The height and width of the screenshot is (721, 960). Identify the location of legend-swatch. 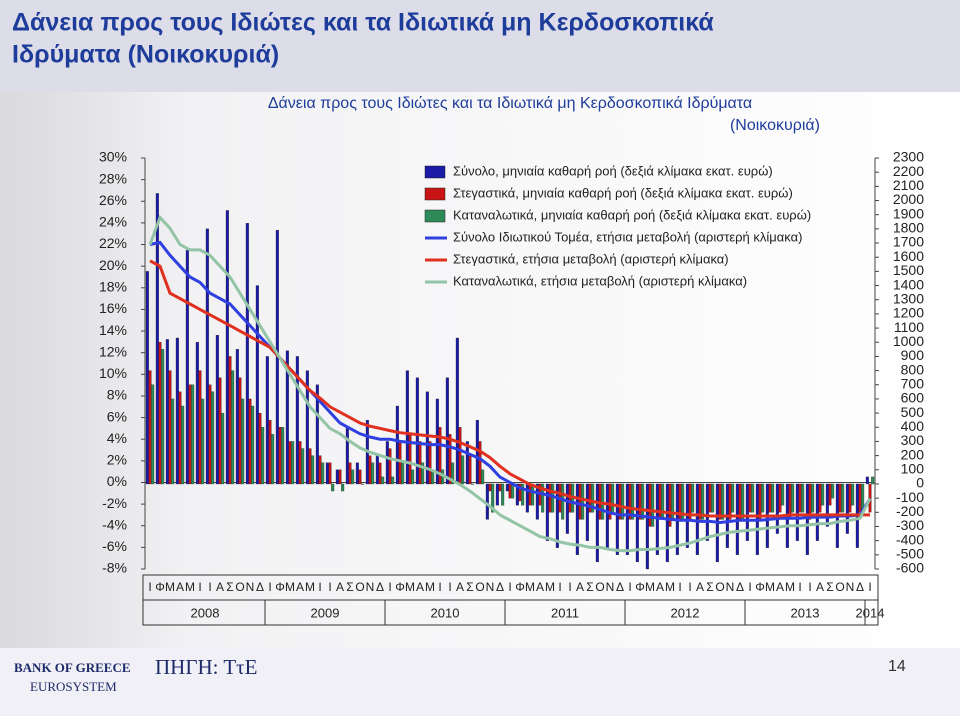
(435, 172).